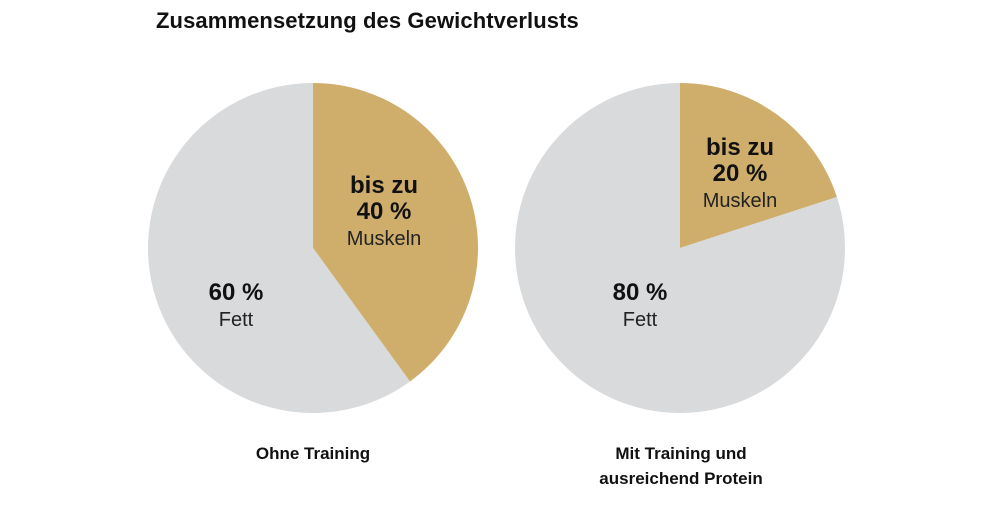 This screenshot has width=988, height=506. I want to click on pie-caption-ohne-training: Ohne Training, so click(313, 453).